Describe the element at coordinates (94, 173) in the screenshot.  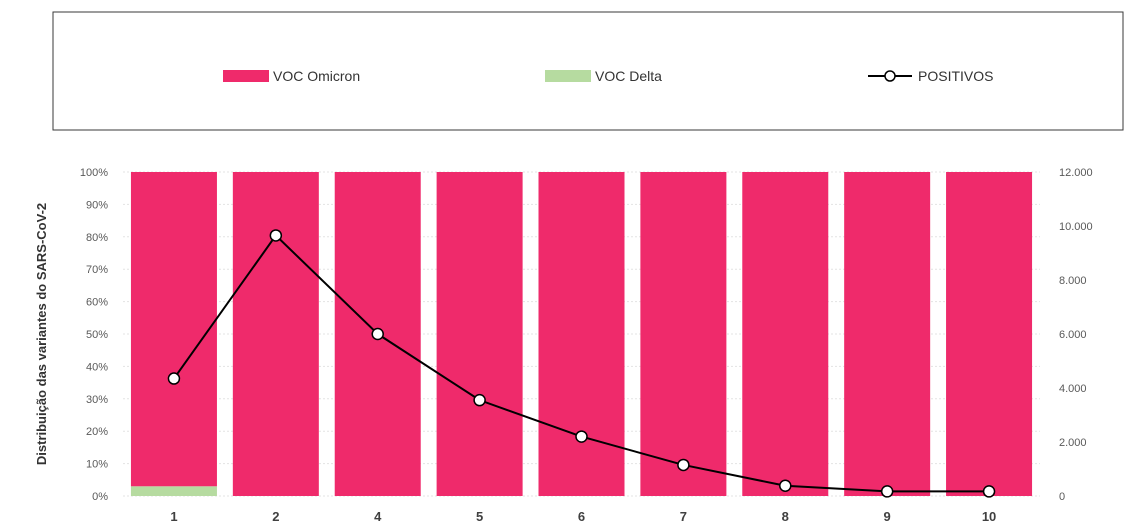
I see `y-tick-left: 100%` at that location.